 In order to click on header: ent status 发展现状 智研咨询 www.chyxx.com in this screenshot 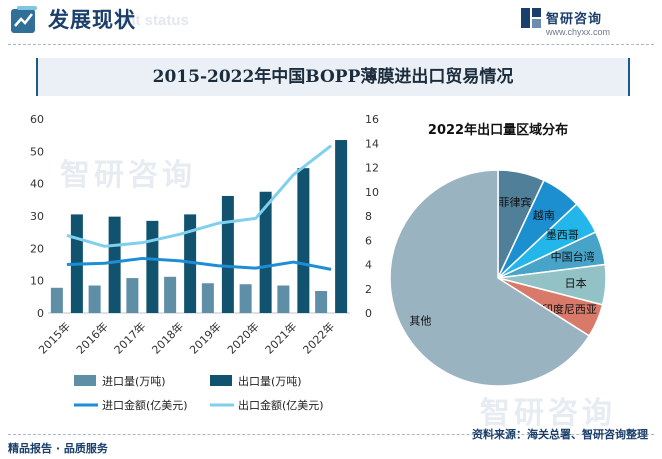, I will do `click(331, 22)`.